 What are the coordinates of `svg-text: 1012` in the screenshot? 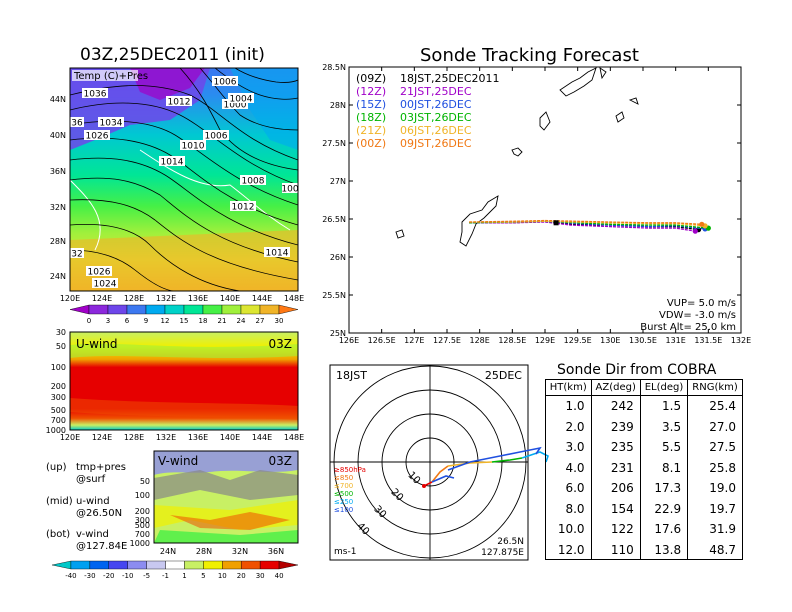 It's located at (243, 208).